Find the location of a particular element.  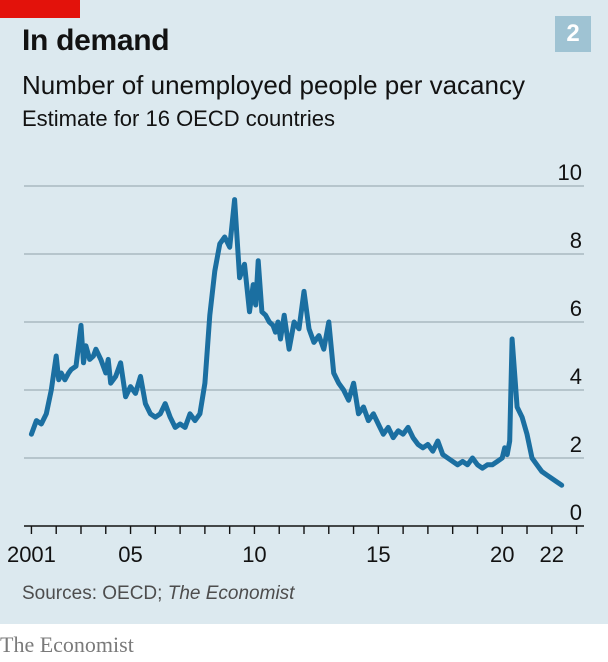

x-tick-label: 20 is located at coordinates (502, 554).